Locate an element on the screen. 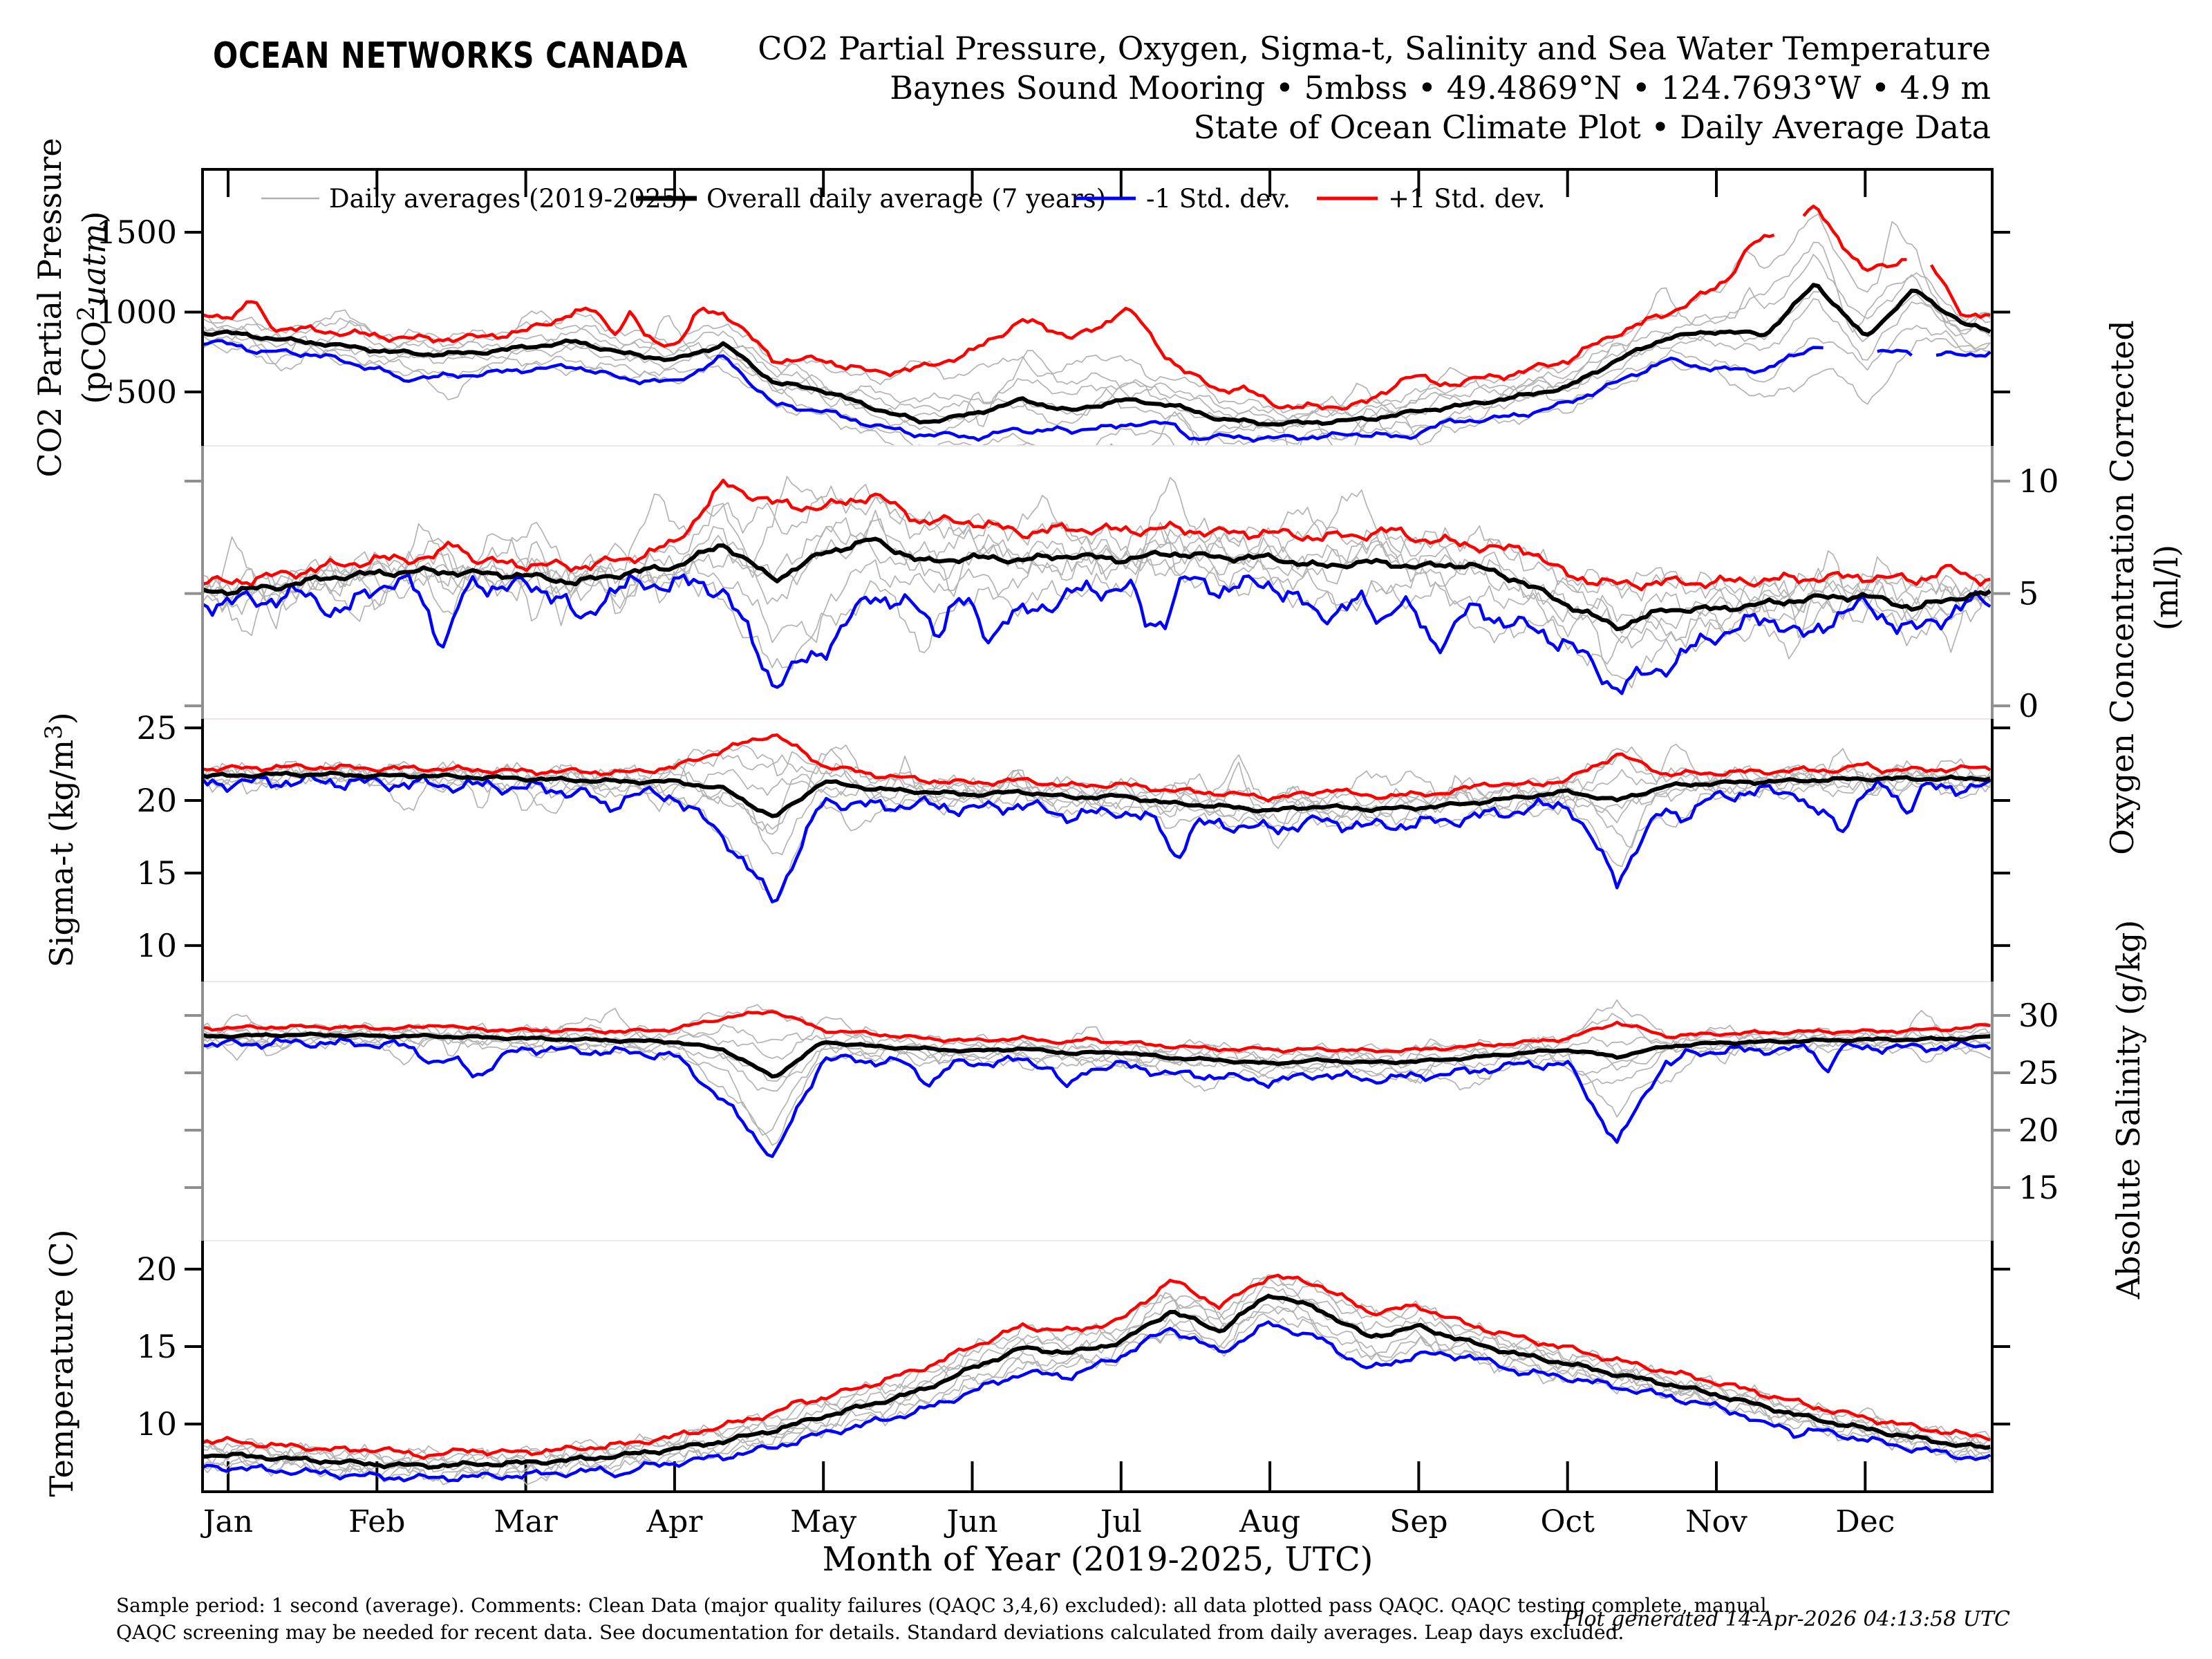 Image resolution: width=2212 pixels, height=1659 pixels. temperature-axis-title: Temperature (C) is located at coordinates (61, 1363).